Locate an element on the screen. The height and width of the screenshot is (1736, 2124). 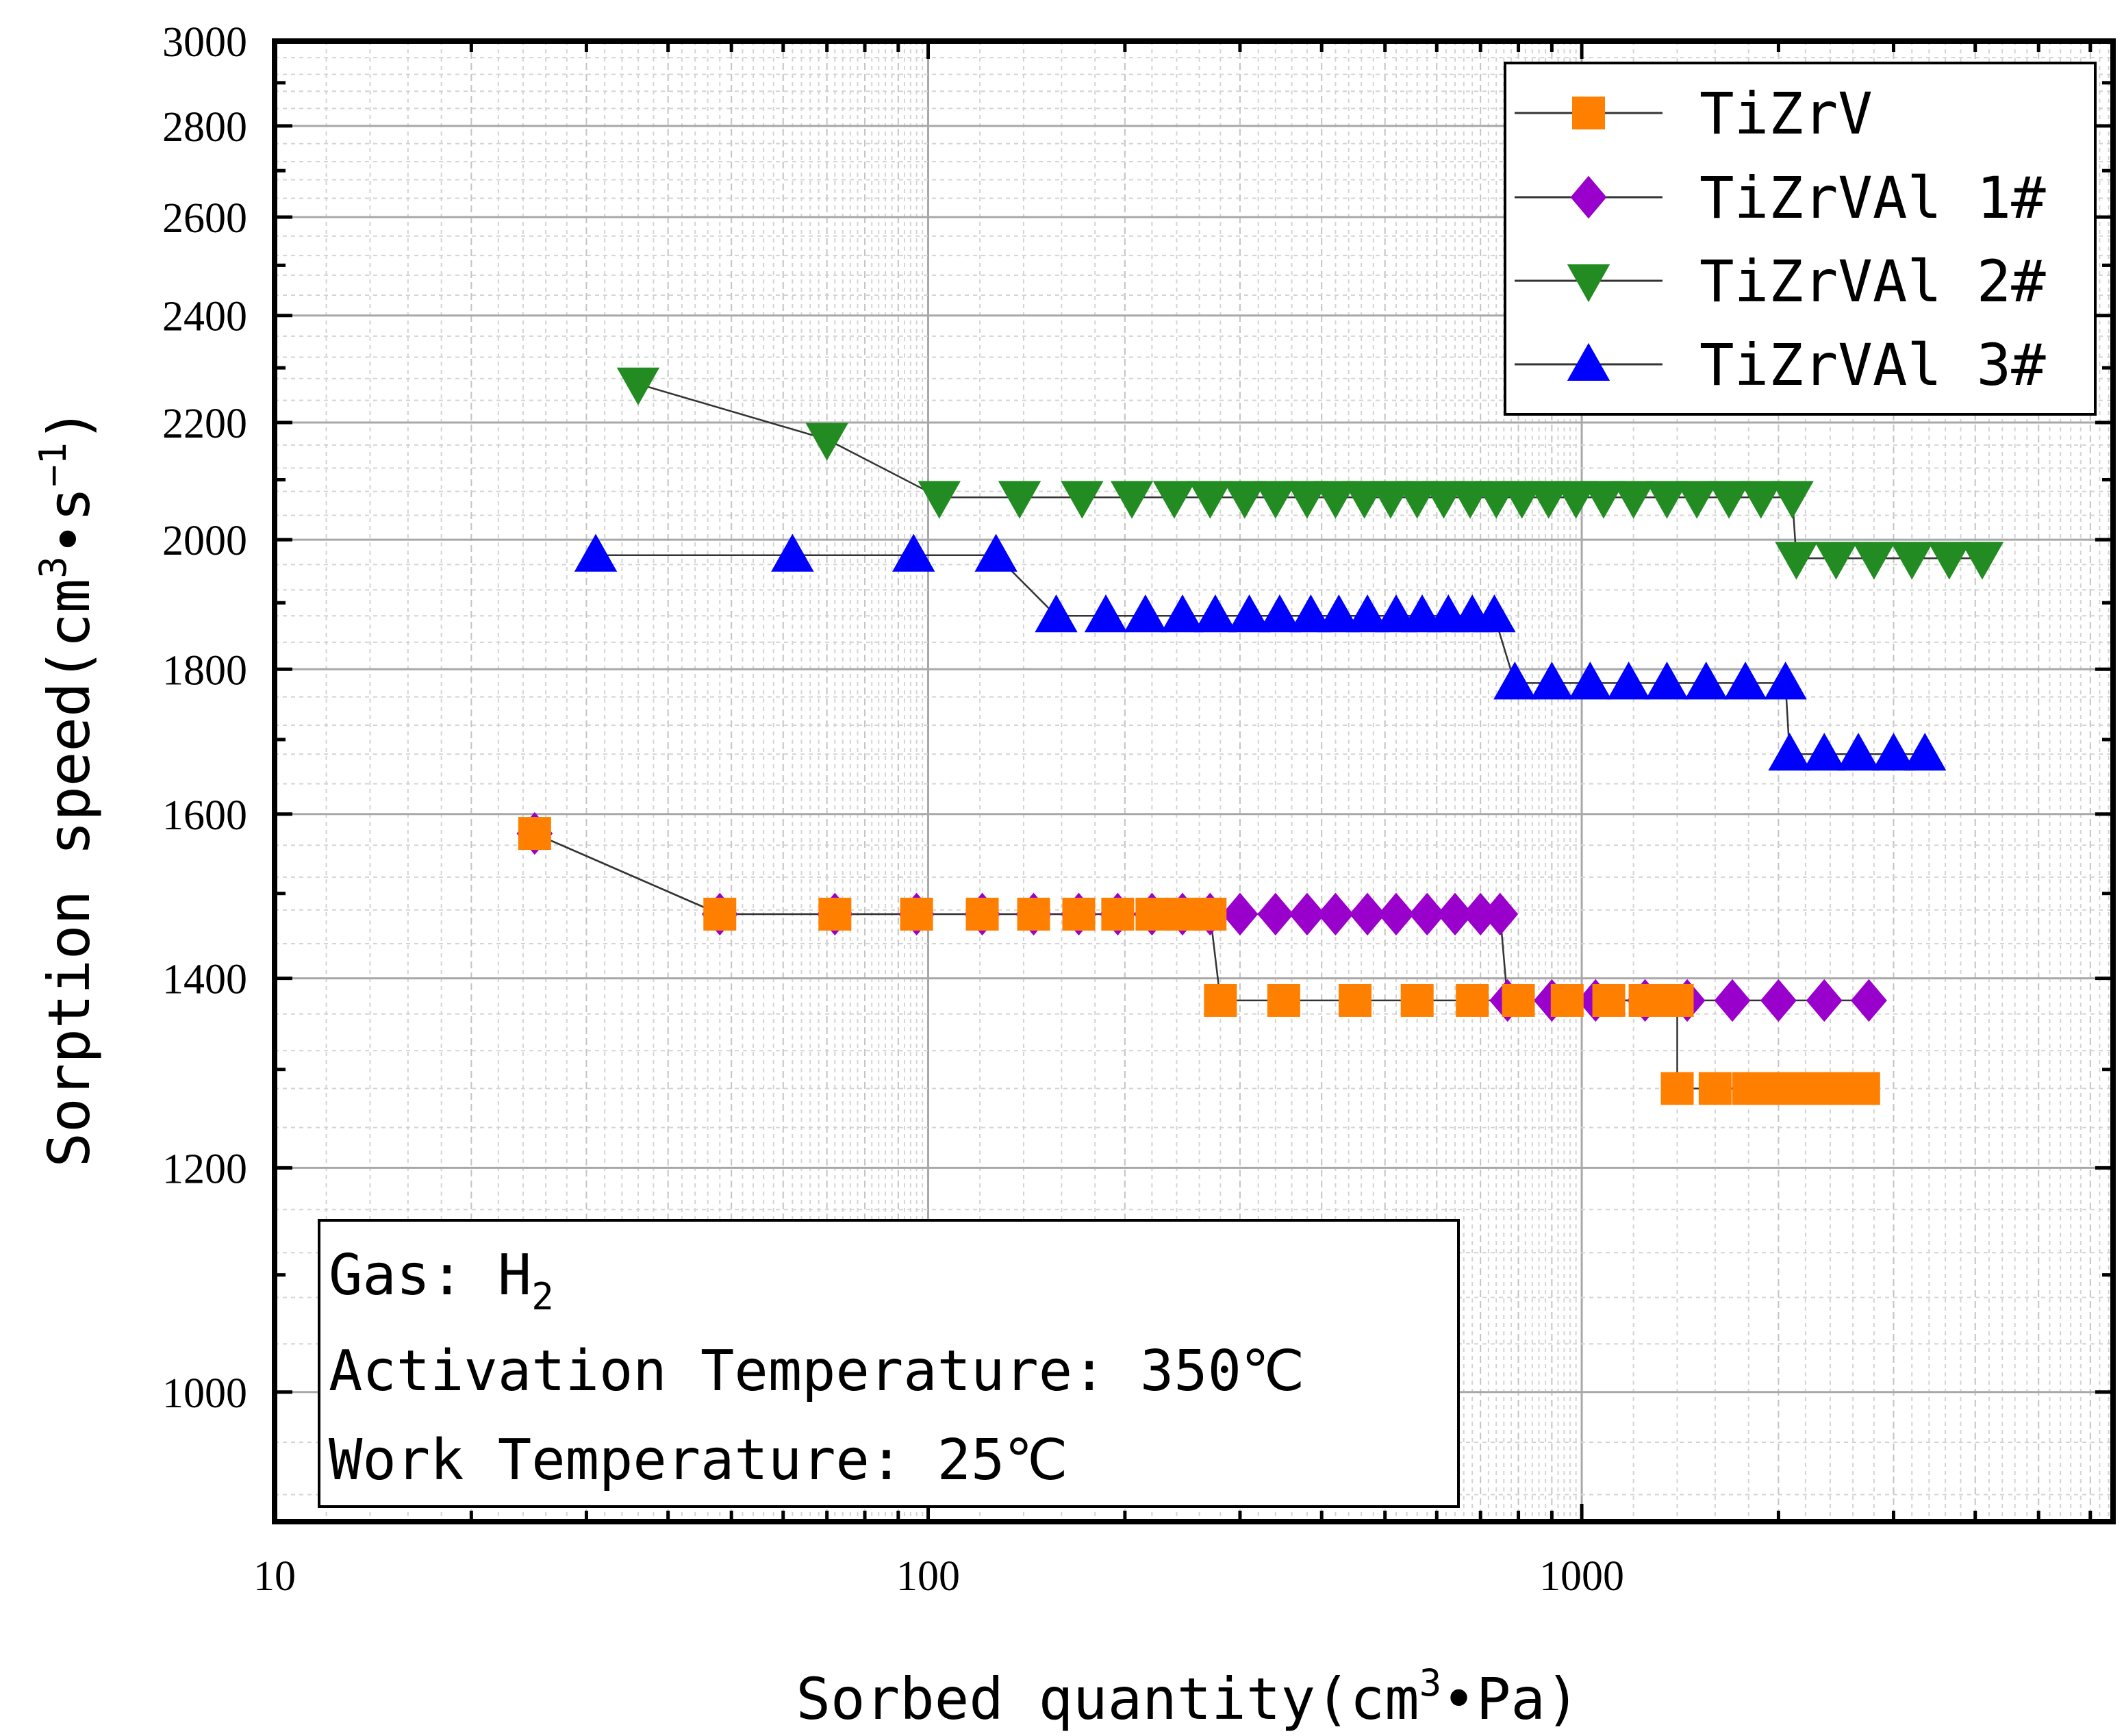
y-tick-label: 2200 is located at coordinates (204, 424).